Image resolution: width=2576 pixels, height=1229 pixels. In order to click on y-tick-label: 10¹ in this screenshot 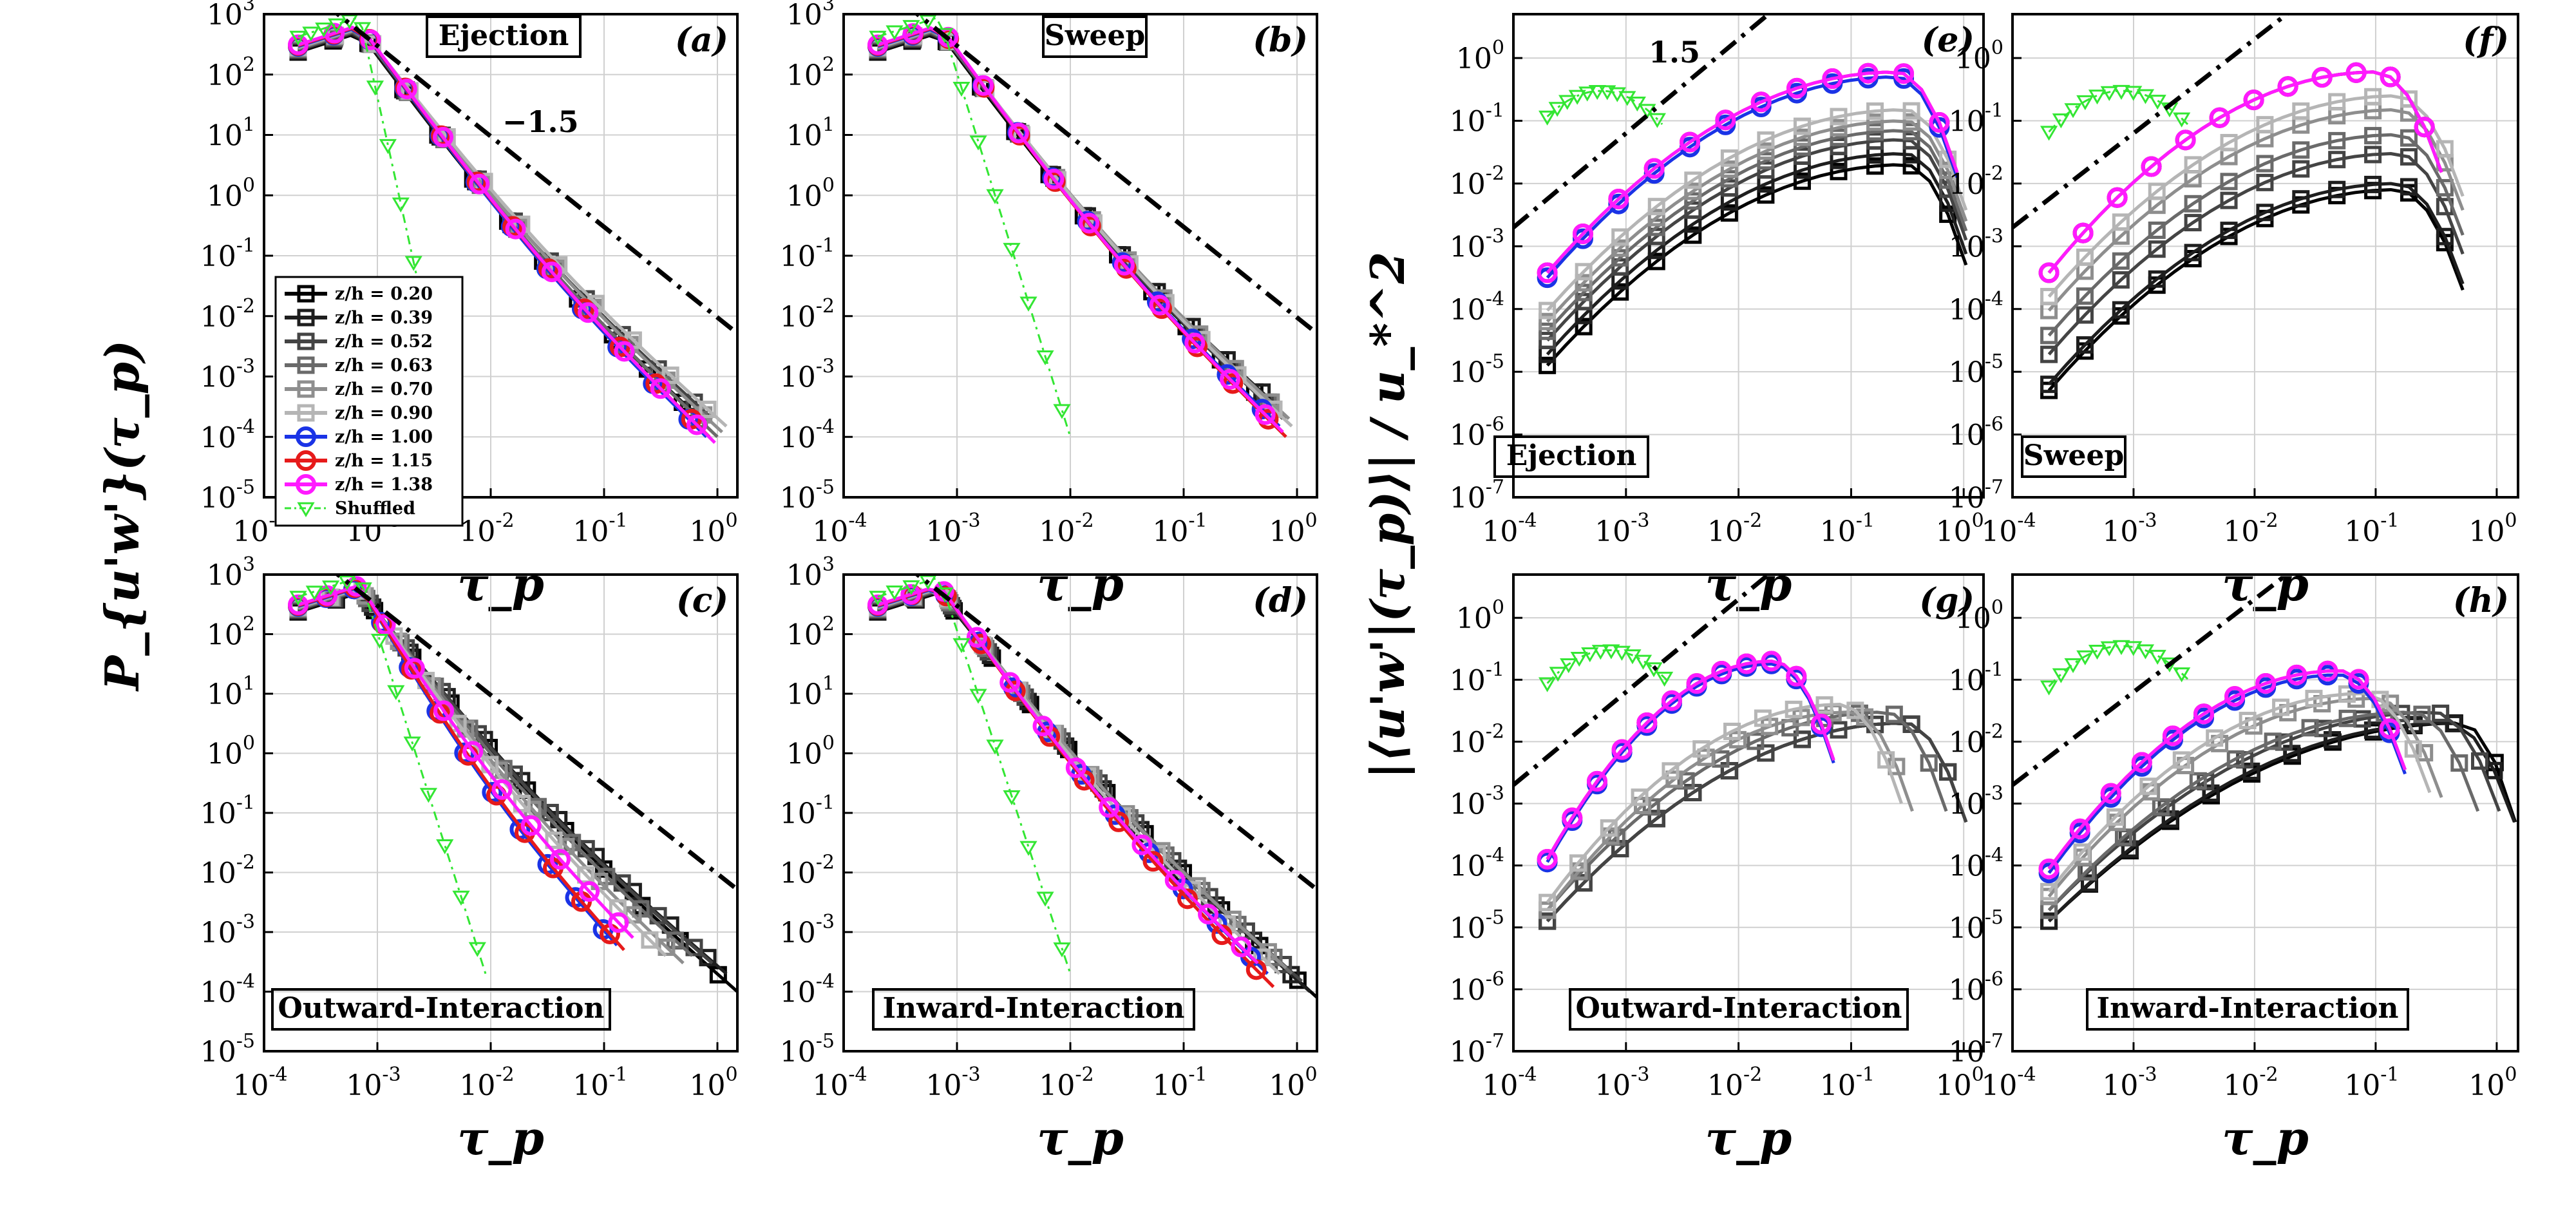, I will do `click(811, 133)`.